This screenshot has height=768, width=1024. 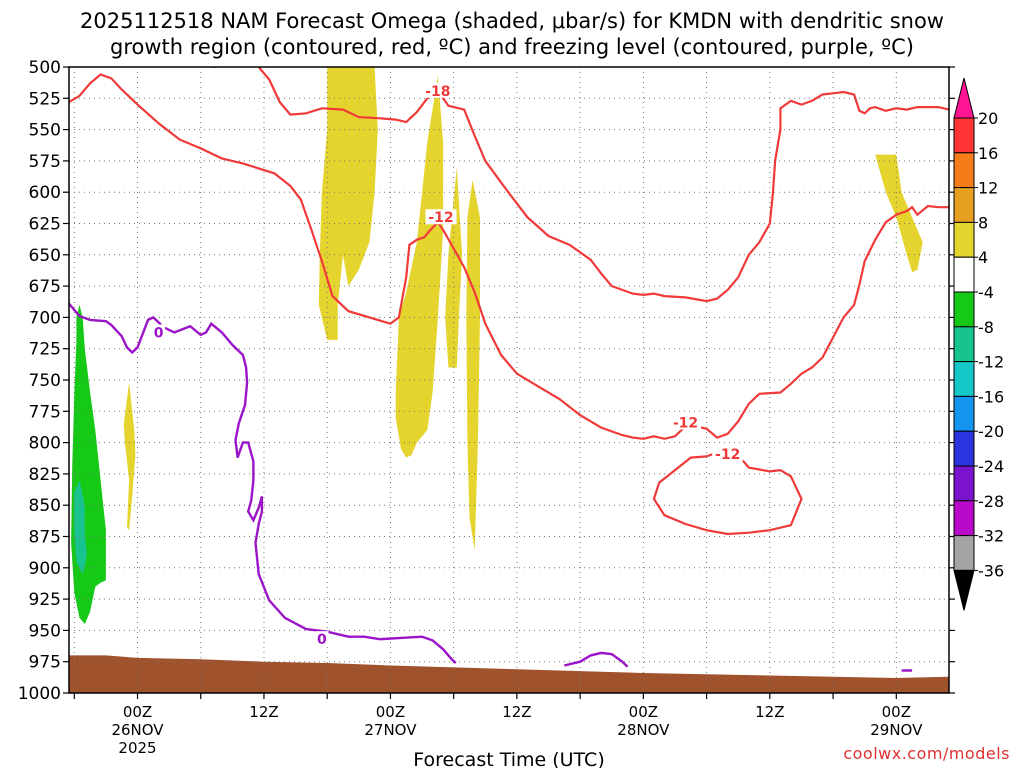 What do you see at coordinates (45, 131) in the screenshot?
I see `y-tick-label: 550` at bounding box center [45, 131].